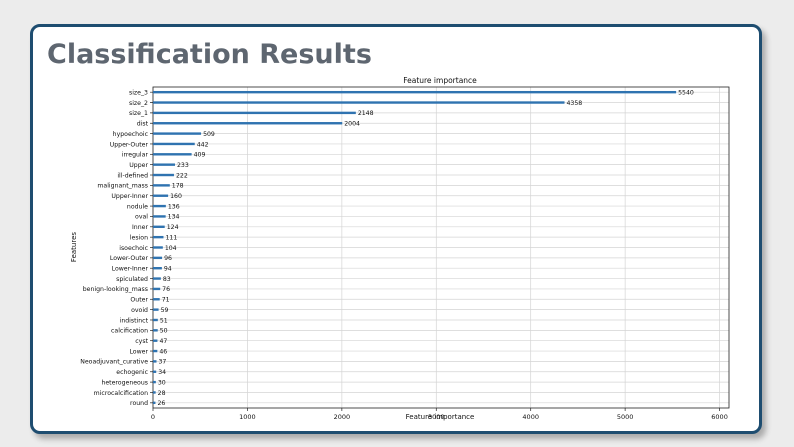 This screenshot has height=447, width=794. I want to click on y-axis-label: Features, so click(74, 247).